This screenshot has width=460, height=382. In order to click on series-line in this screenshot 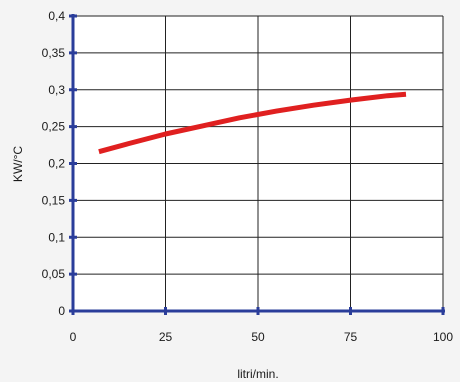, I will do `click(252, 123)`.